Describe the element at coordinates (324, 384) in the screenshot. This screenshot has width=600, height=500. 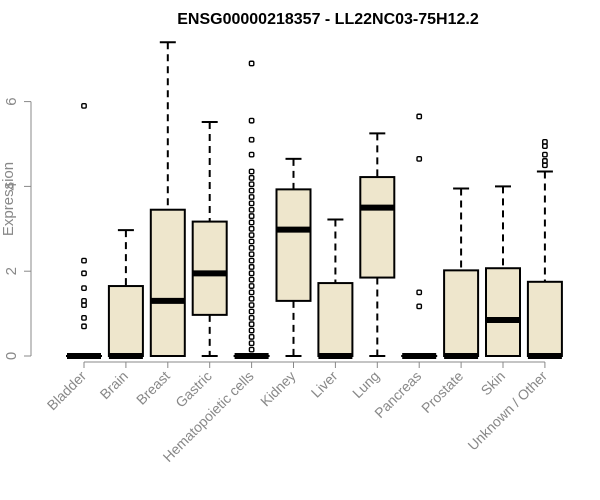
I see `x-tick-label: Liver` at that location.